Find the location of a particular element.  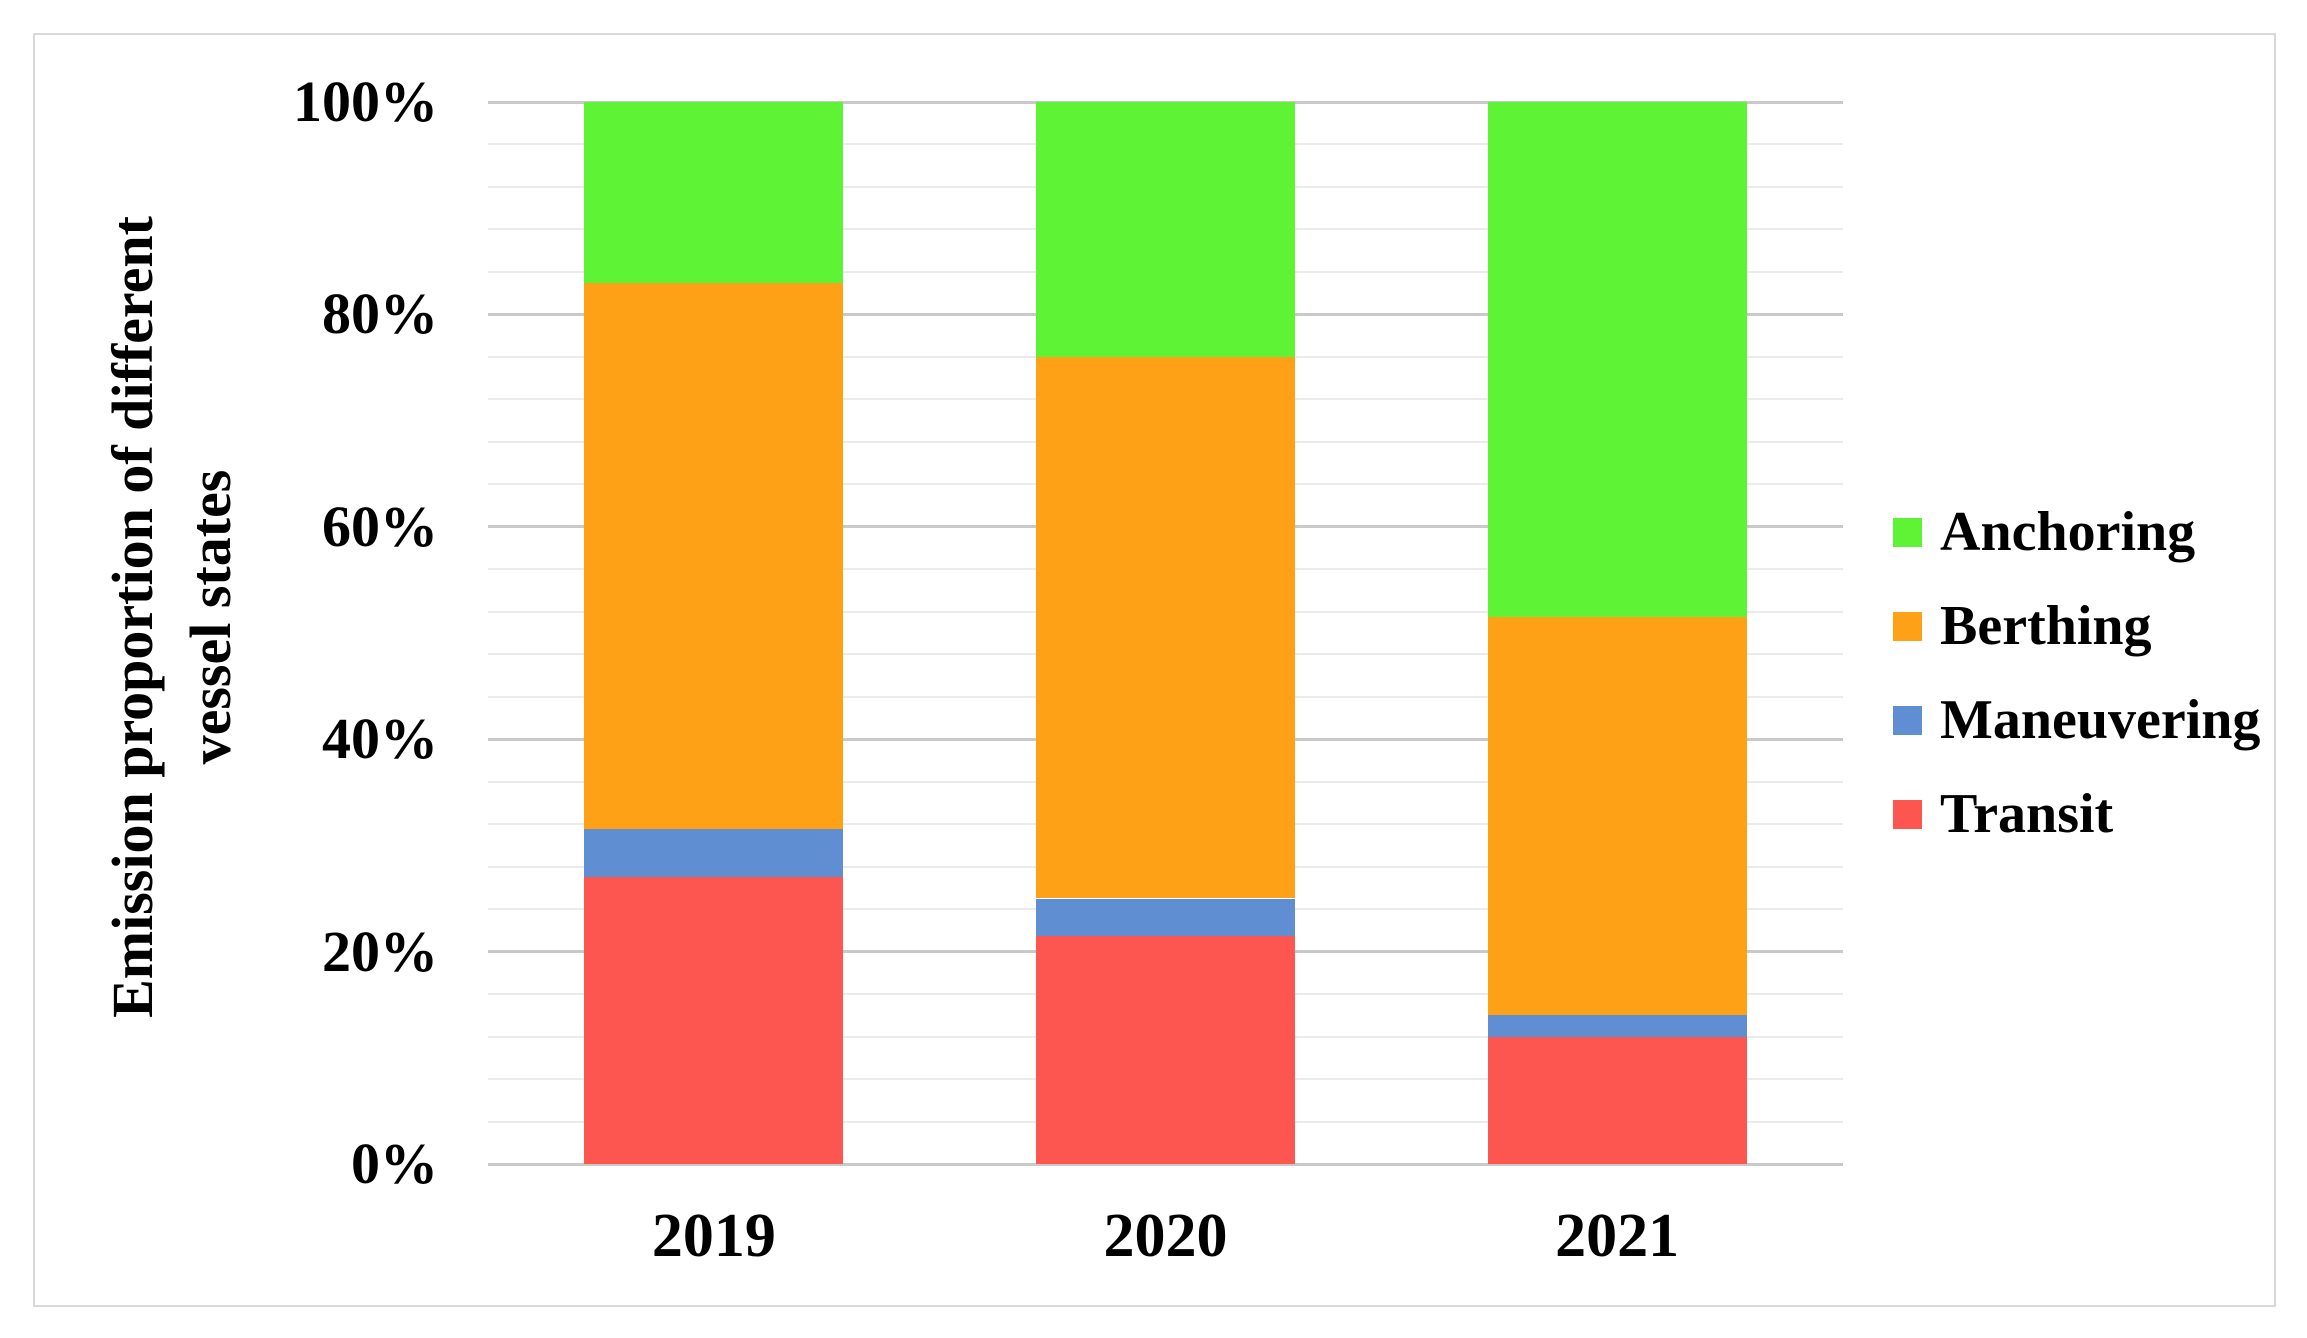

y-tick-label-60: 60% is located at coordinates (380, 526).